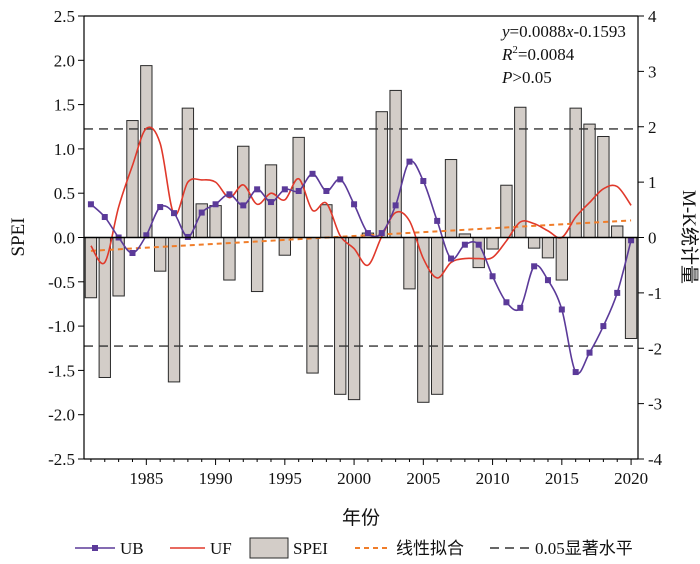 This screenshot has height=564, width=700. I want to click on legend-item-spei: SPEI, so click(288, 548).